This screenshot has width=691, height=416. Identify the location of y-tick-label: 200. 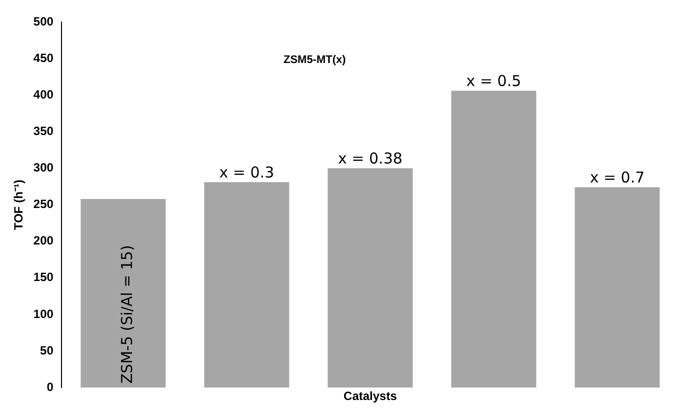
(43, 241).